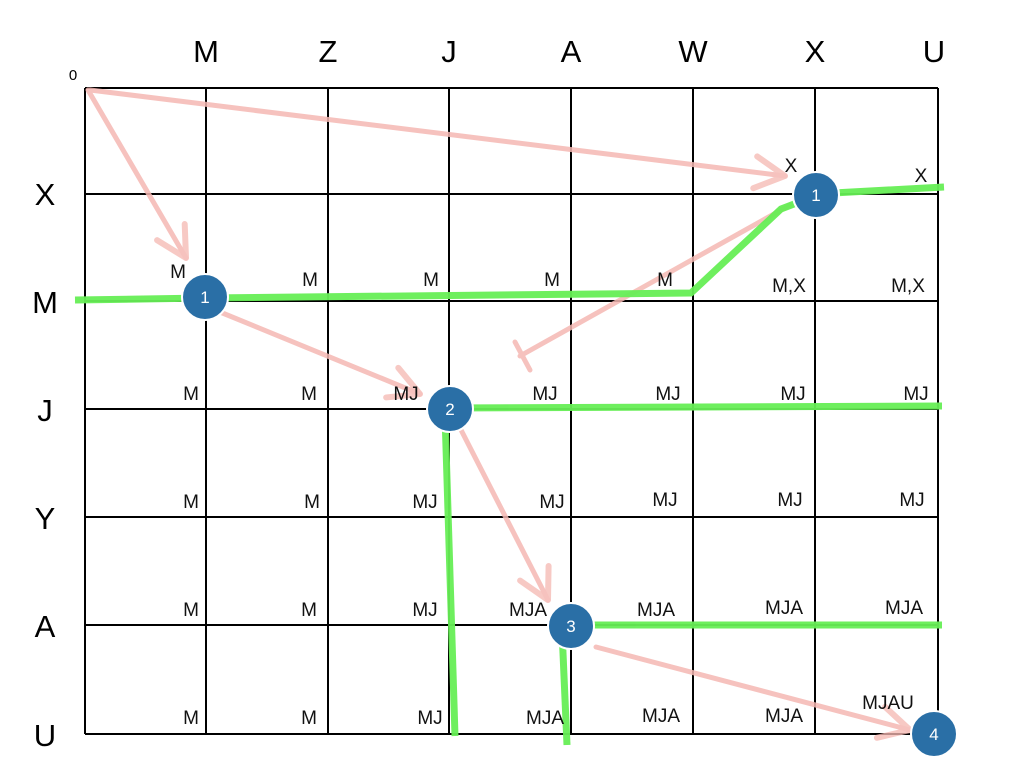 This screenshot has height=768, width=1024. What do you see at coordinates (45, 518) in the screenshot?
I see `row-header: Y` at bounding box center [45, 518].